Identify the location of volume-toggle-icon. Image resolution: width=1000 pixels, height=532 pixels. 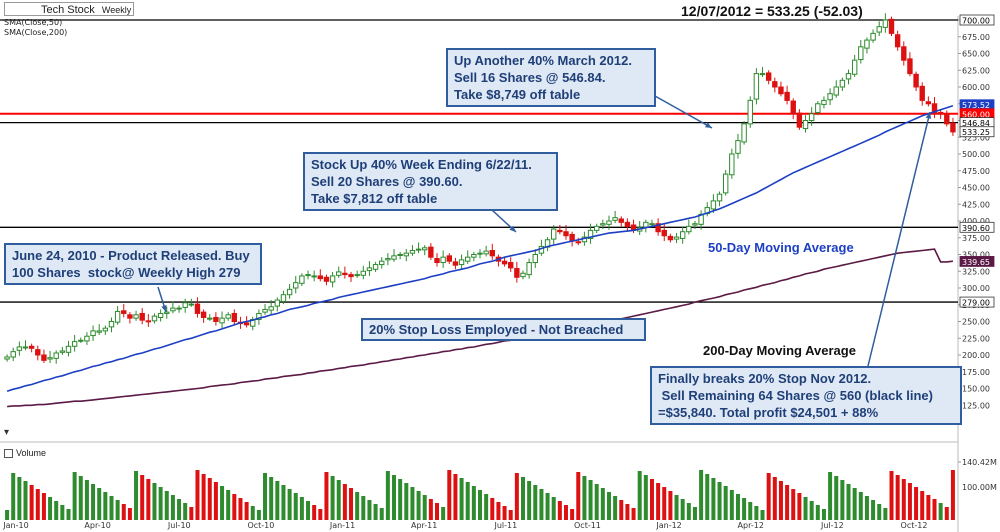
(8, 454).